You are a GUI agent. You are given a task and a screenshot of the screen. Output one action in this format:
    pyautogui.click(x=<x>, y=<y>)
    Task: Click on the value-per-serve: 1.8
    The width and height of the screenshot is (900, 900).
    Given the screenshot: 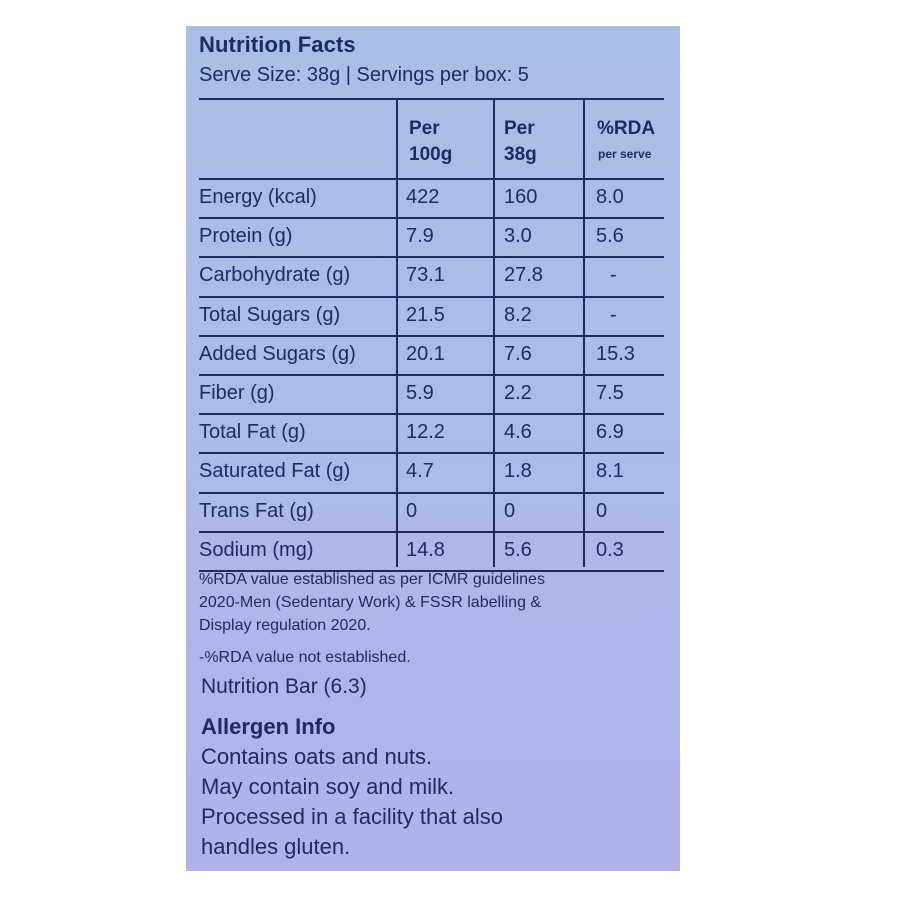 What is the action you would take?
    pyautogui.click(x=518, y=471)
    